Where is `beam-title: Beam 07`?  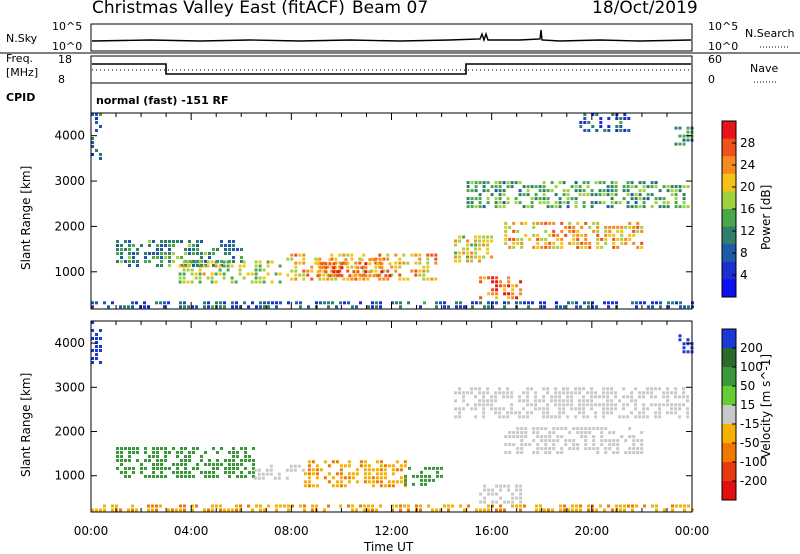 beam-title: Beam 07 is located at coordinates (390, 9).